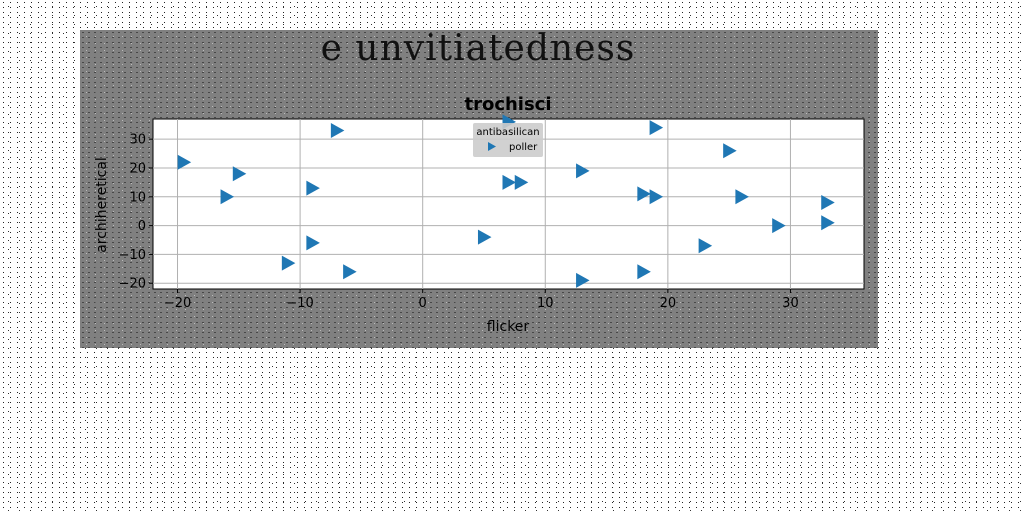  What do you see at coordinates (790, 303) in the screenshot?
I see `x-tick-label: 30` at bounding box center [790, 303].